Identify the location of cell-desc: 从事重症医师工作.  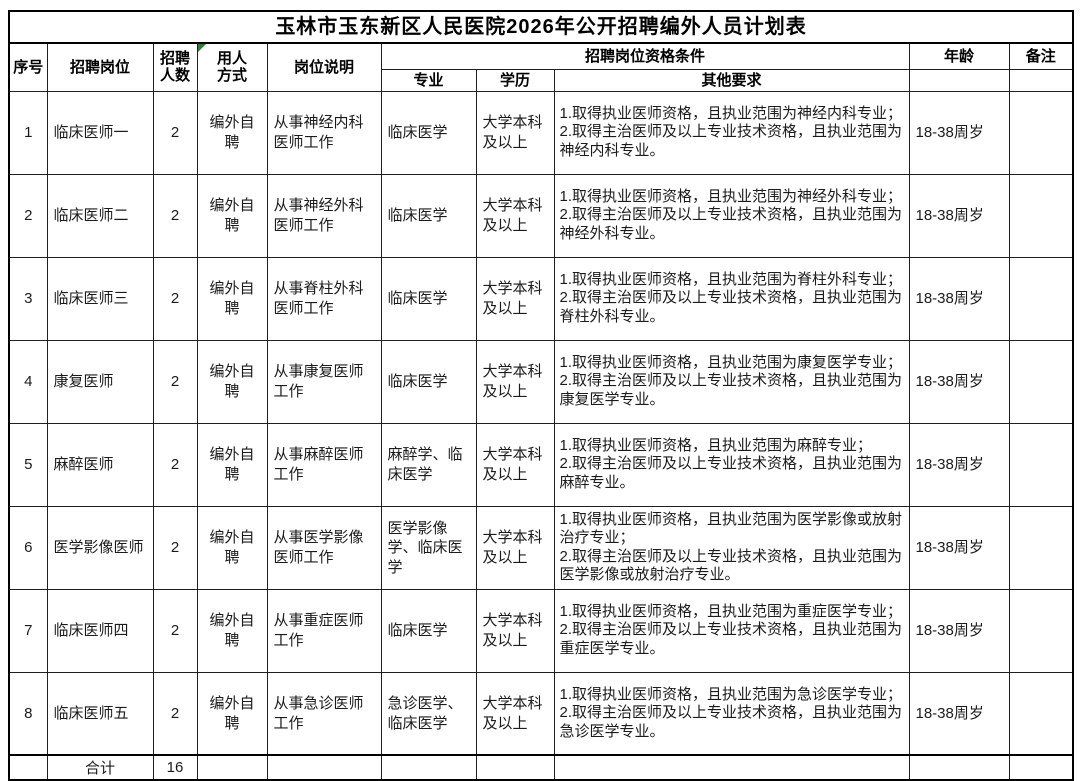
(324, 630).